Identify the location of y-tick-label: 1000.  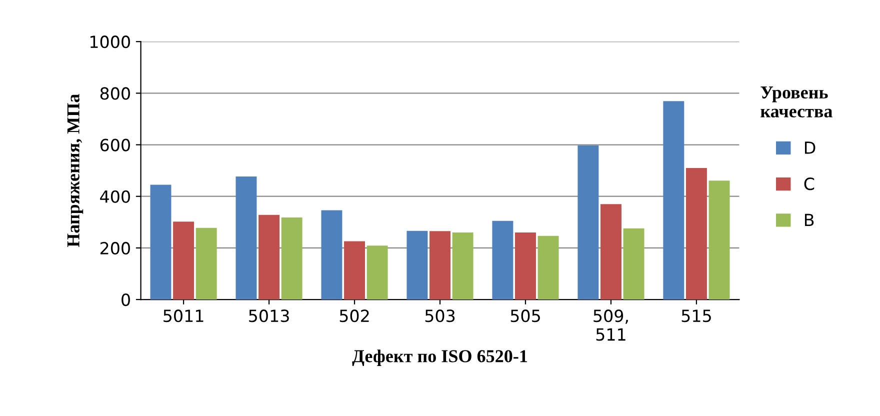
(110, 42).